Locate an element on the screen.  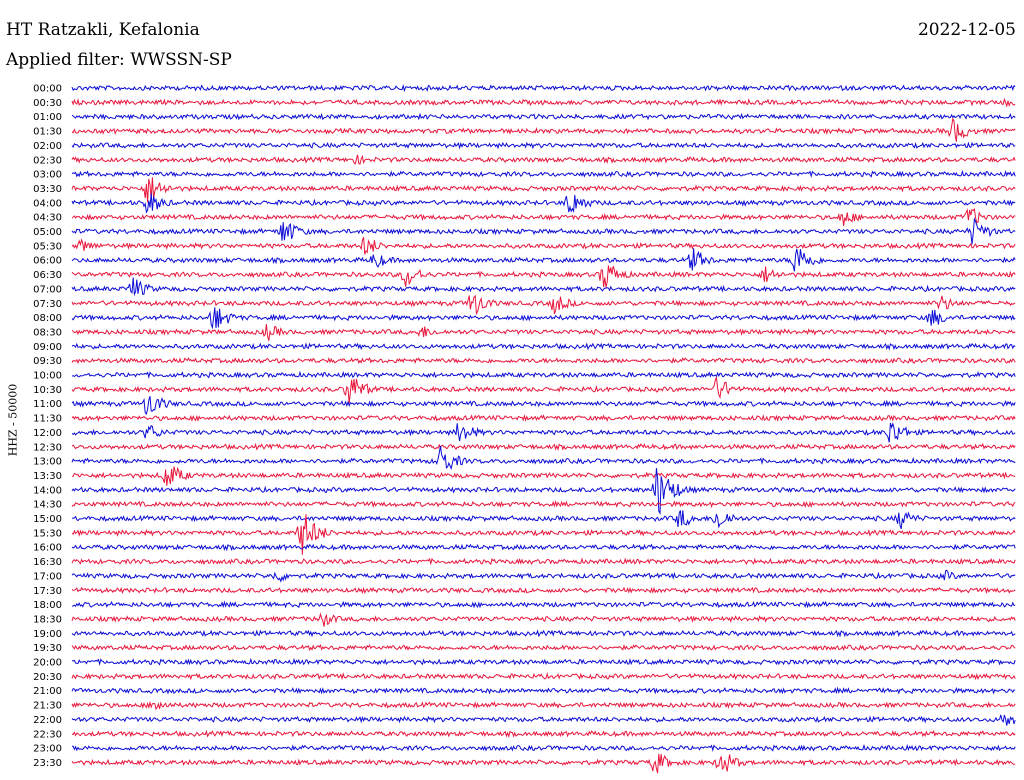
row-label-2230: 22:30 is located at coordinates (47, 734).